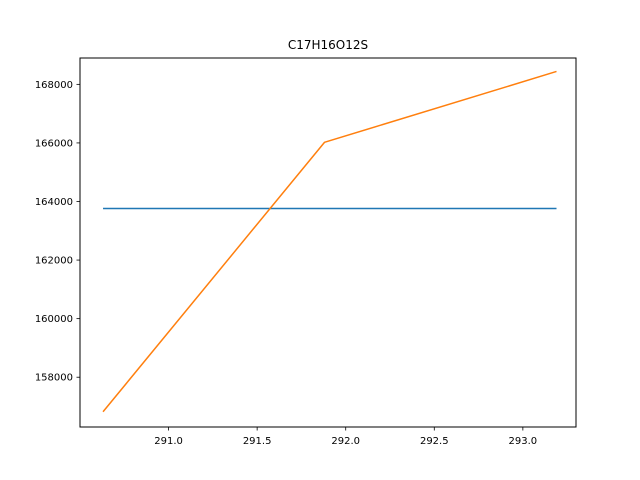 Image resolution: width=640 pixels, height=480 pixels. What do you see at coordinates (54, 261) in the screenshot?
I see `y-tick-label: 162000` at bounding box center [54, 261].